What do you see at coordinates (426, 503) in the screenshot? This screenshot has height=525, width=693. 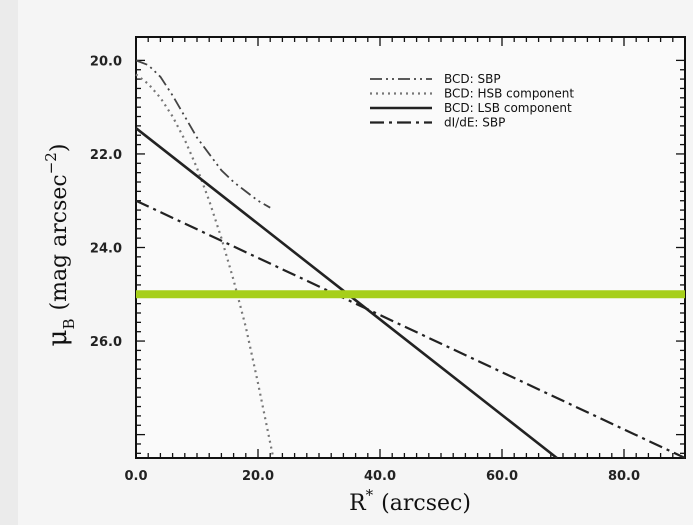 I see `x-axis-title-unit: (arcsec)` at bounding box center [426, 503].